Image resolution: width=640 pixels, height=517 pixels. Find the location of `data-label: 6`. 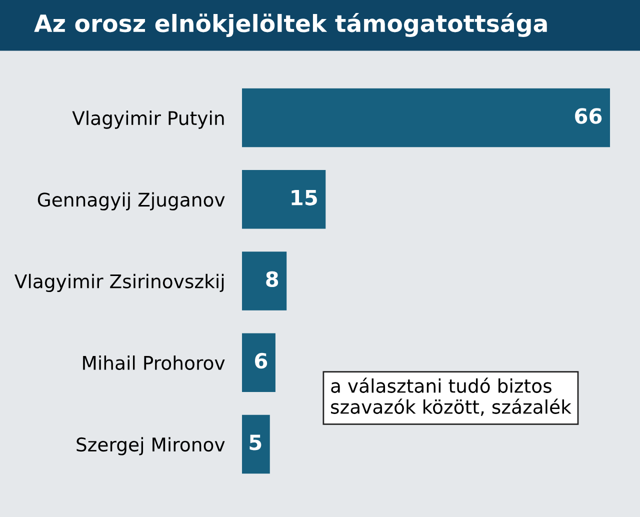

data-label: 6 is located at coordinates (261, 360).